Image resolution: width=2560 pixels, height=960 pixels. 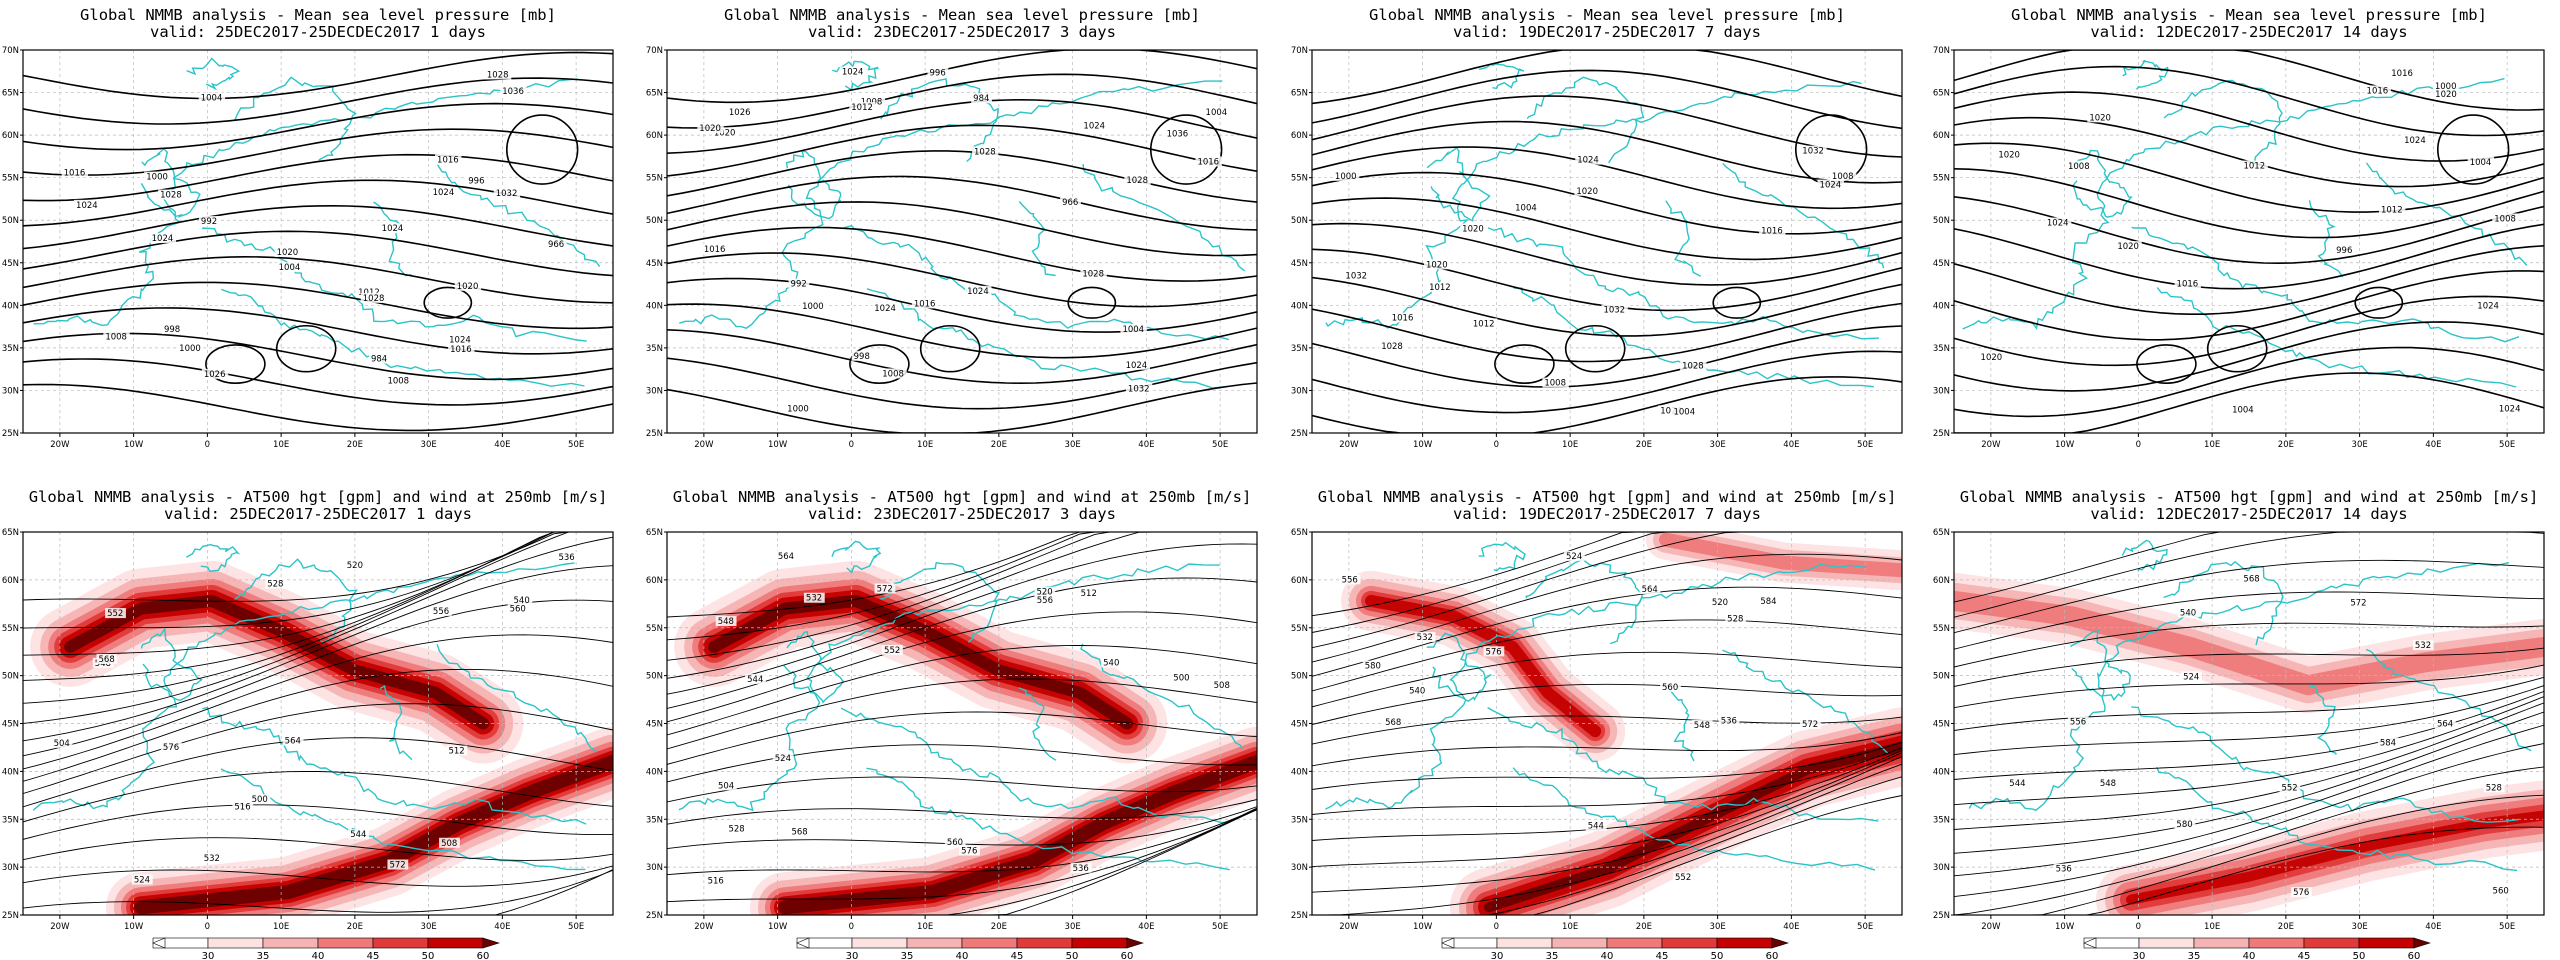 I want to click on x-axis: 20W 10W 0 10E 20E 30E 40E 50E, so click(x=961, y=441).